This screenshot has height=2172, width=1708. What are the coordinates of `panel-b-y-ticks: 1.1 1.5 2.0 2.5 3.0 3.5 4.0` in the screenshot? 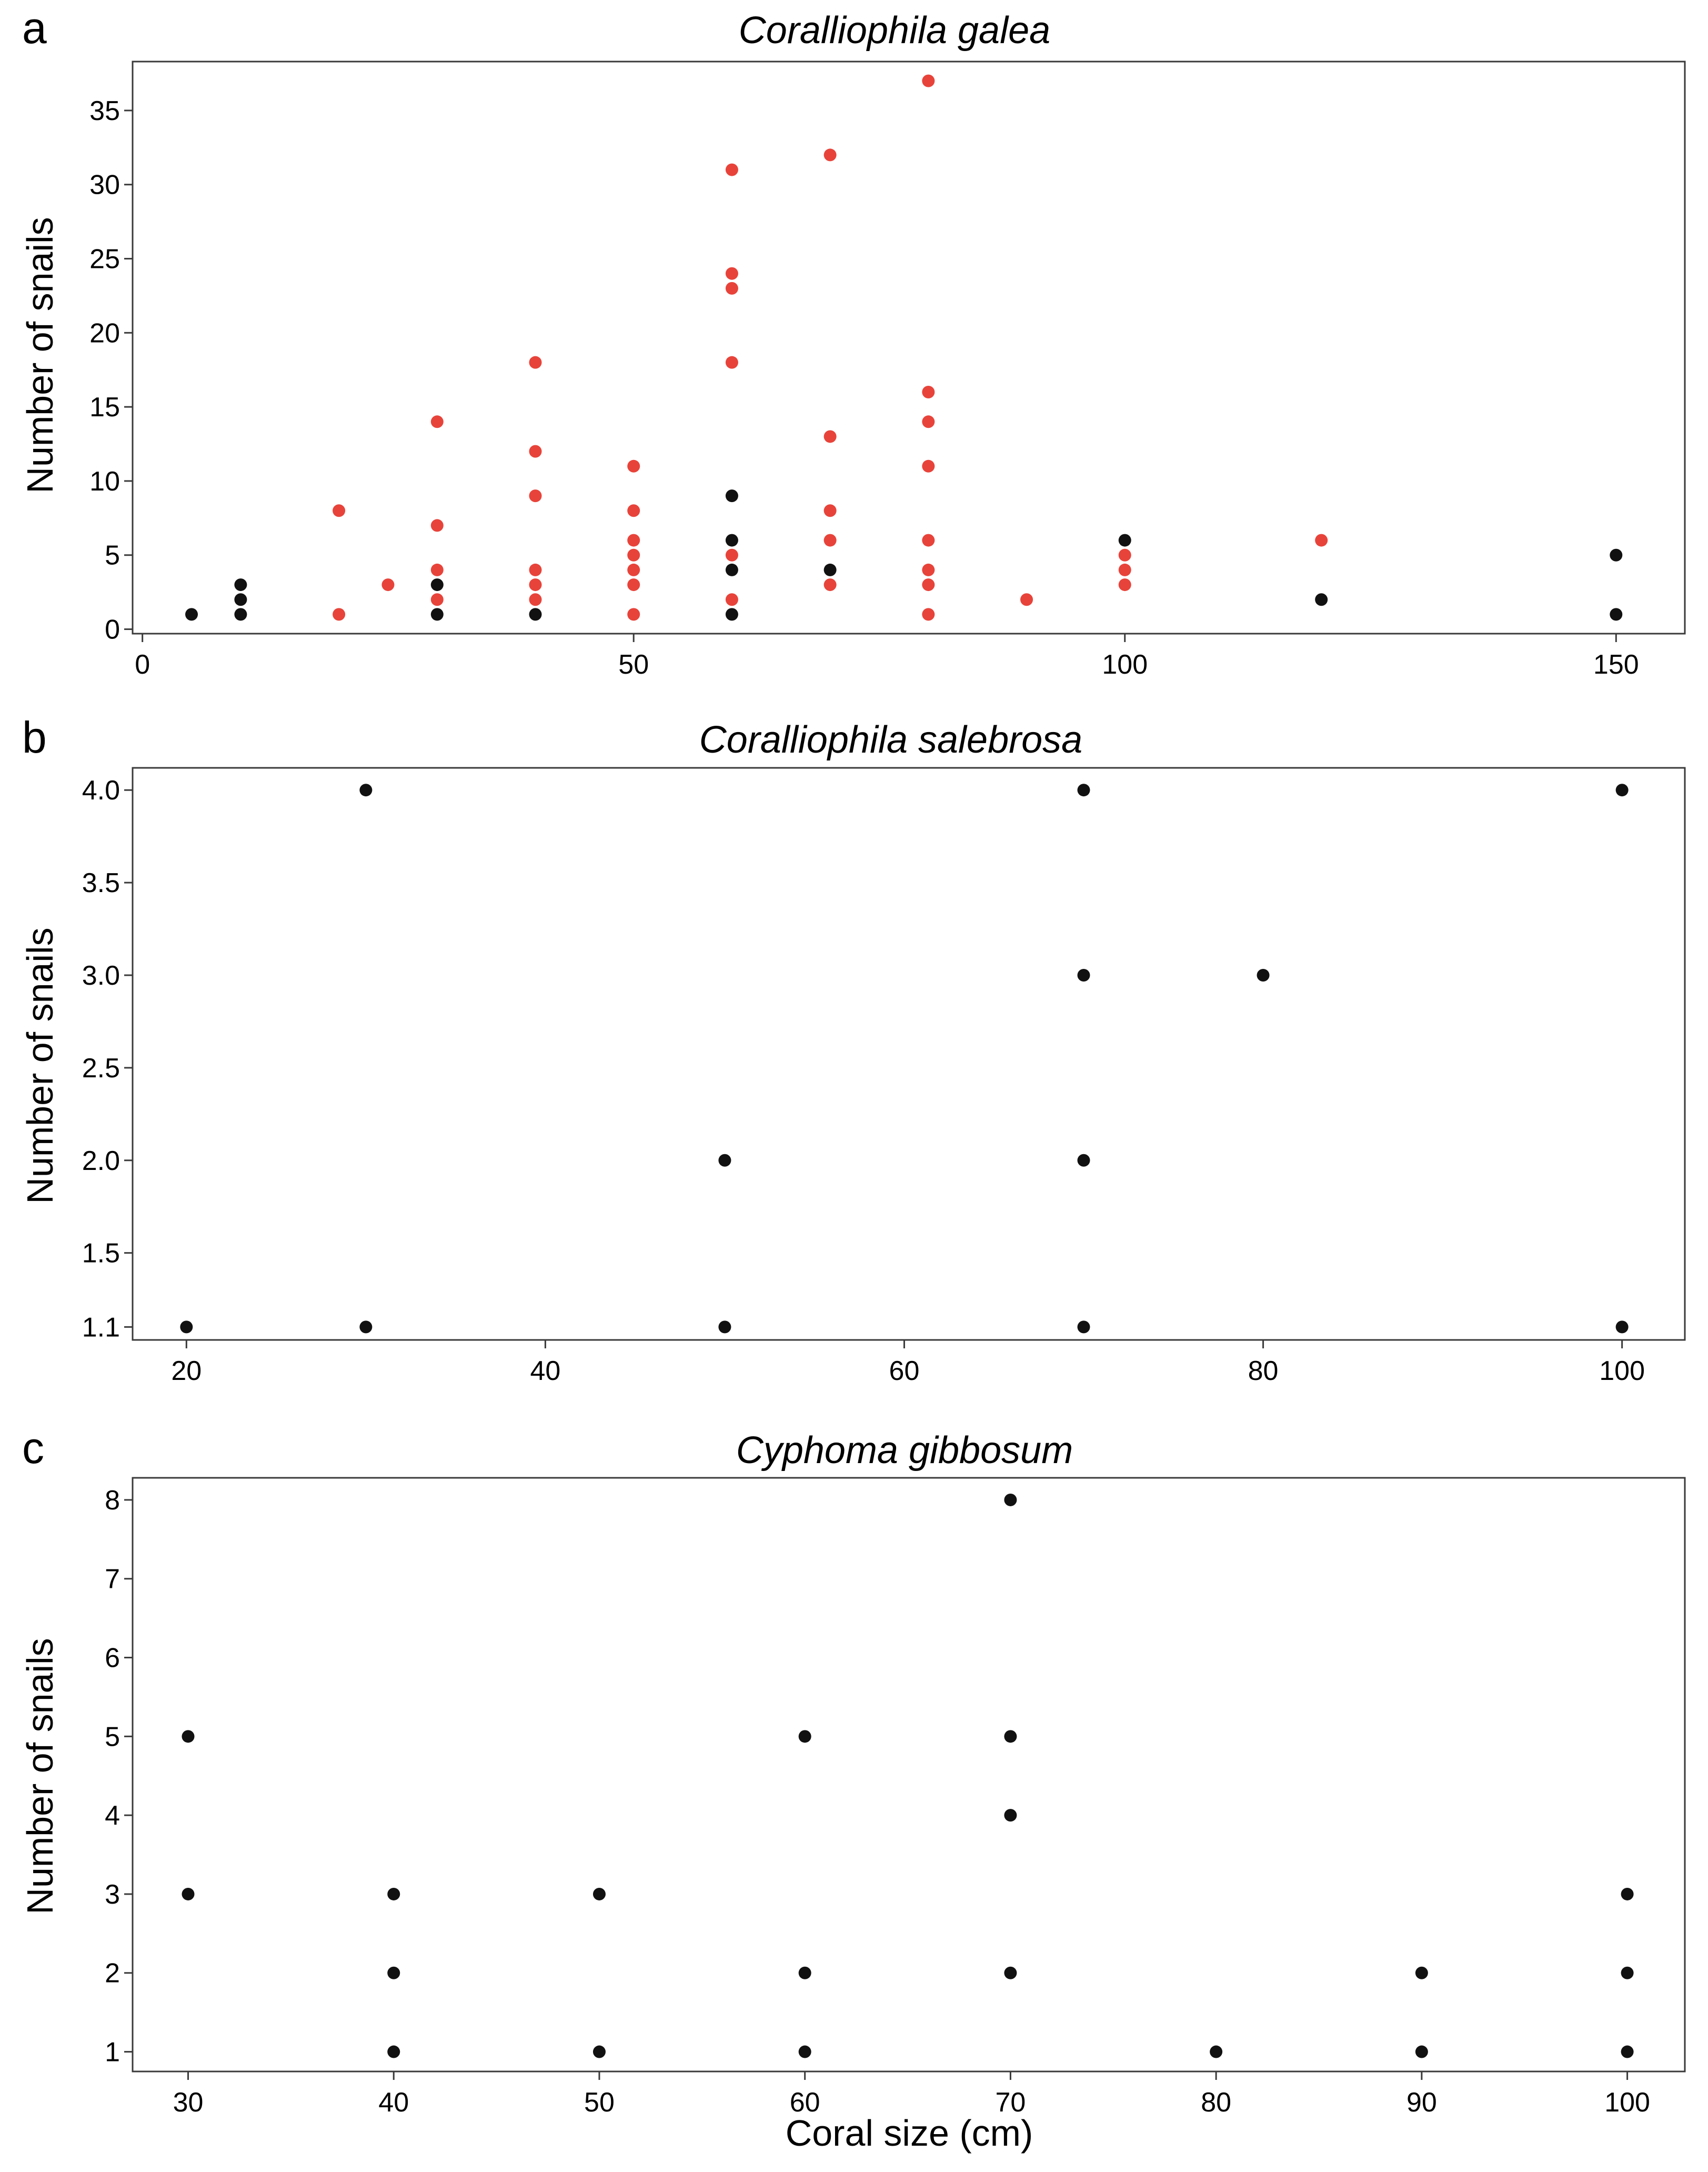 It's located at (107, 1059).